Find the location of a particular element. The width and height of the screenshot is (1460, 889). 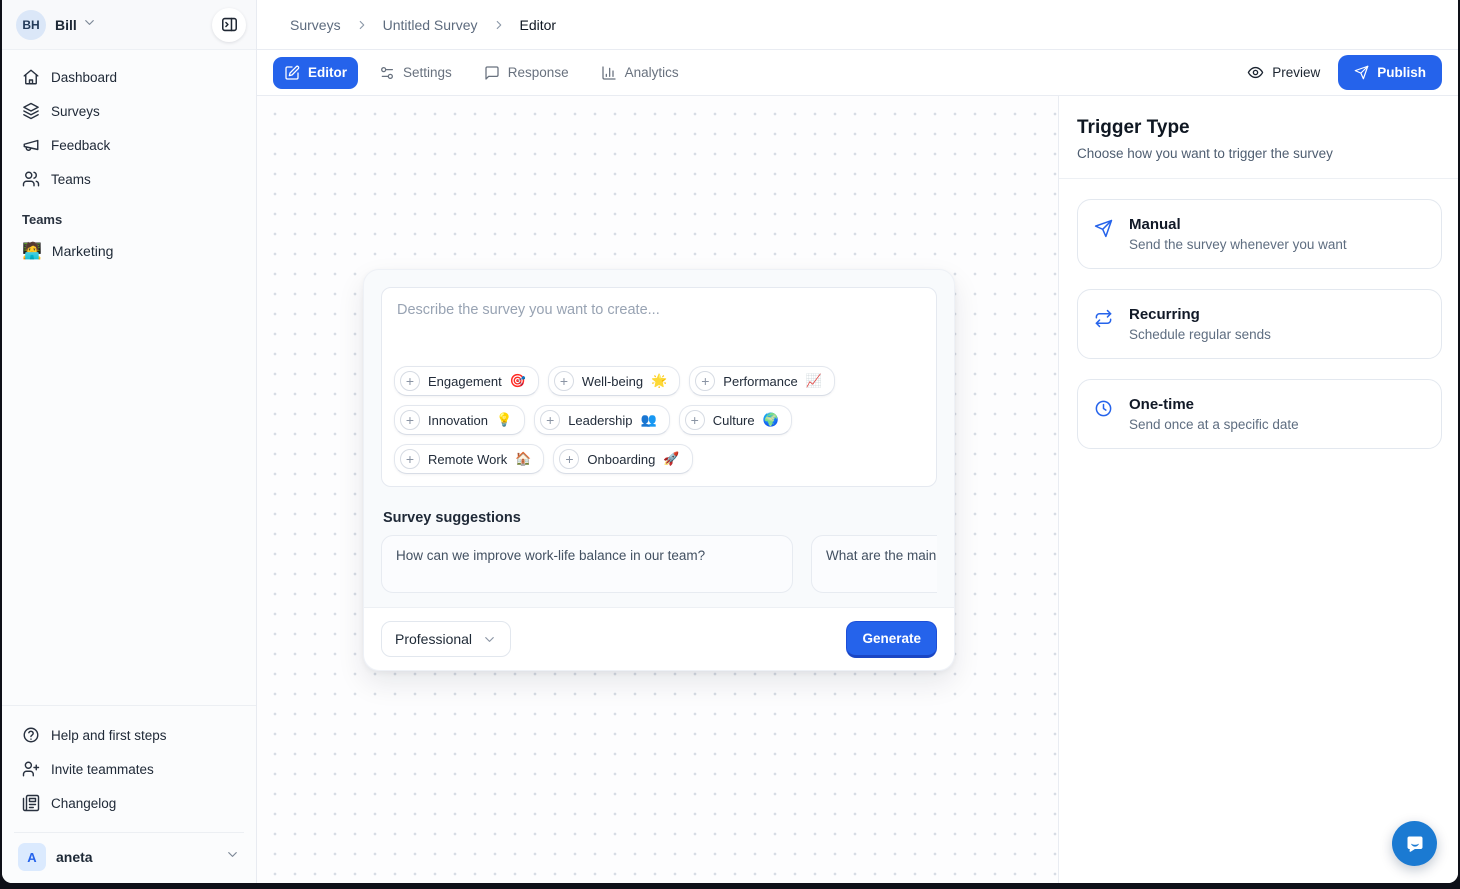

sidebar-item-marketing: 🧑‍💻 Marketing is located at coordinates (129, 251).